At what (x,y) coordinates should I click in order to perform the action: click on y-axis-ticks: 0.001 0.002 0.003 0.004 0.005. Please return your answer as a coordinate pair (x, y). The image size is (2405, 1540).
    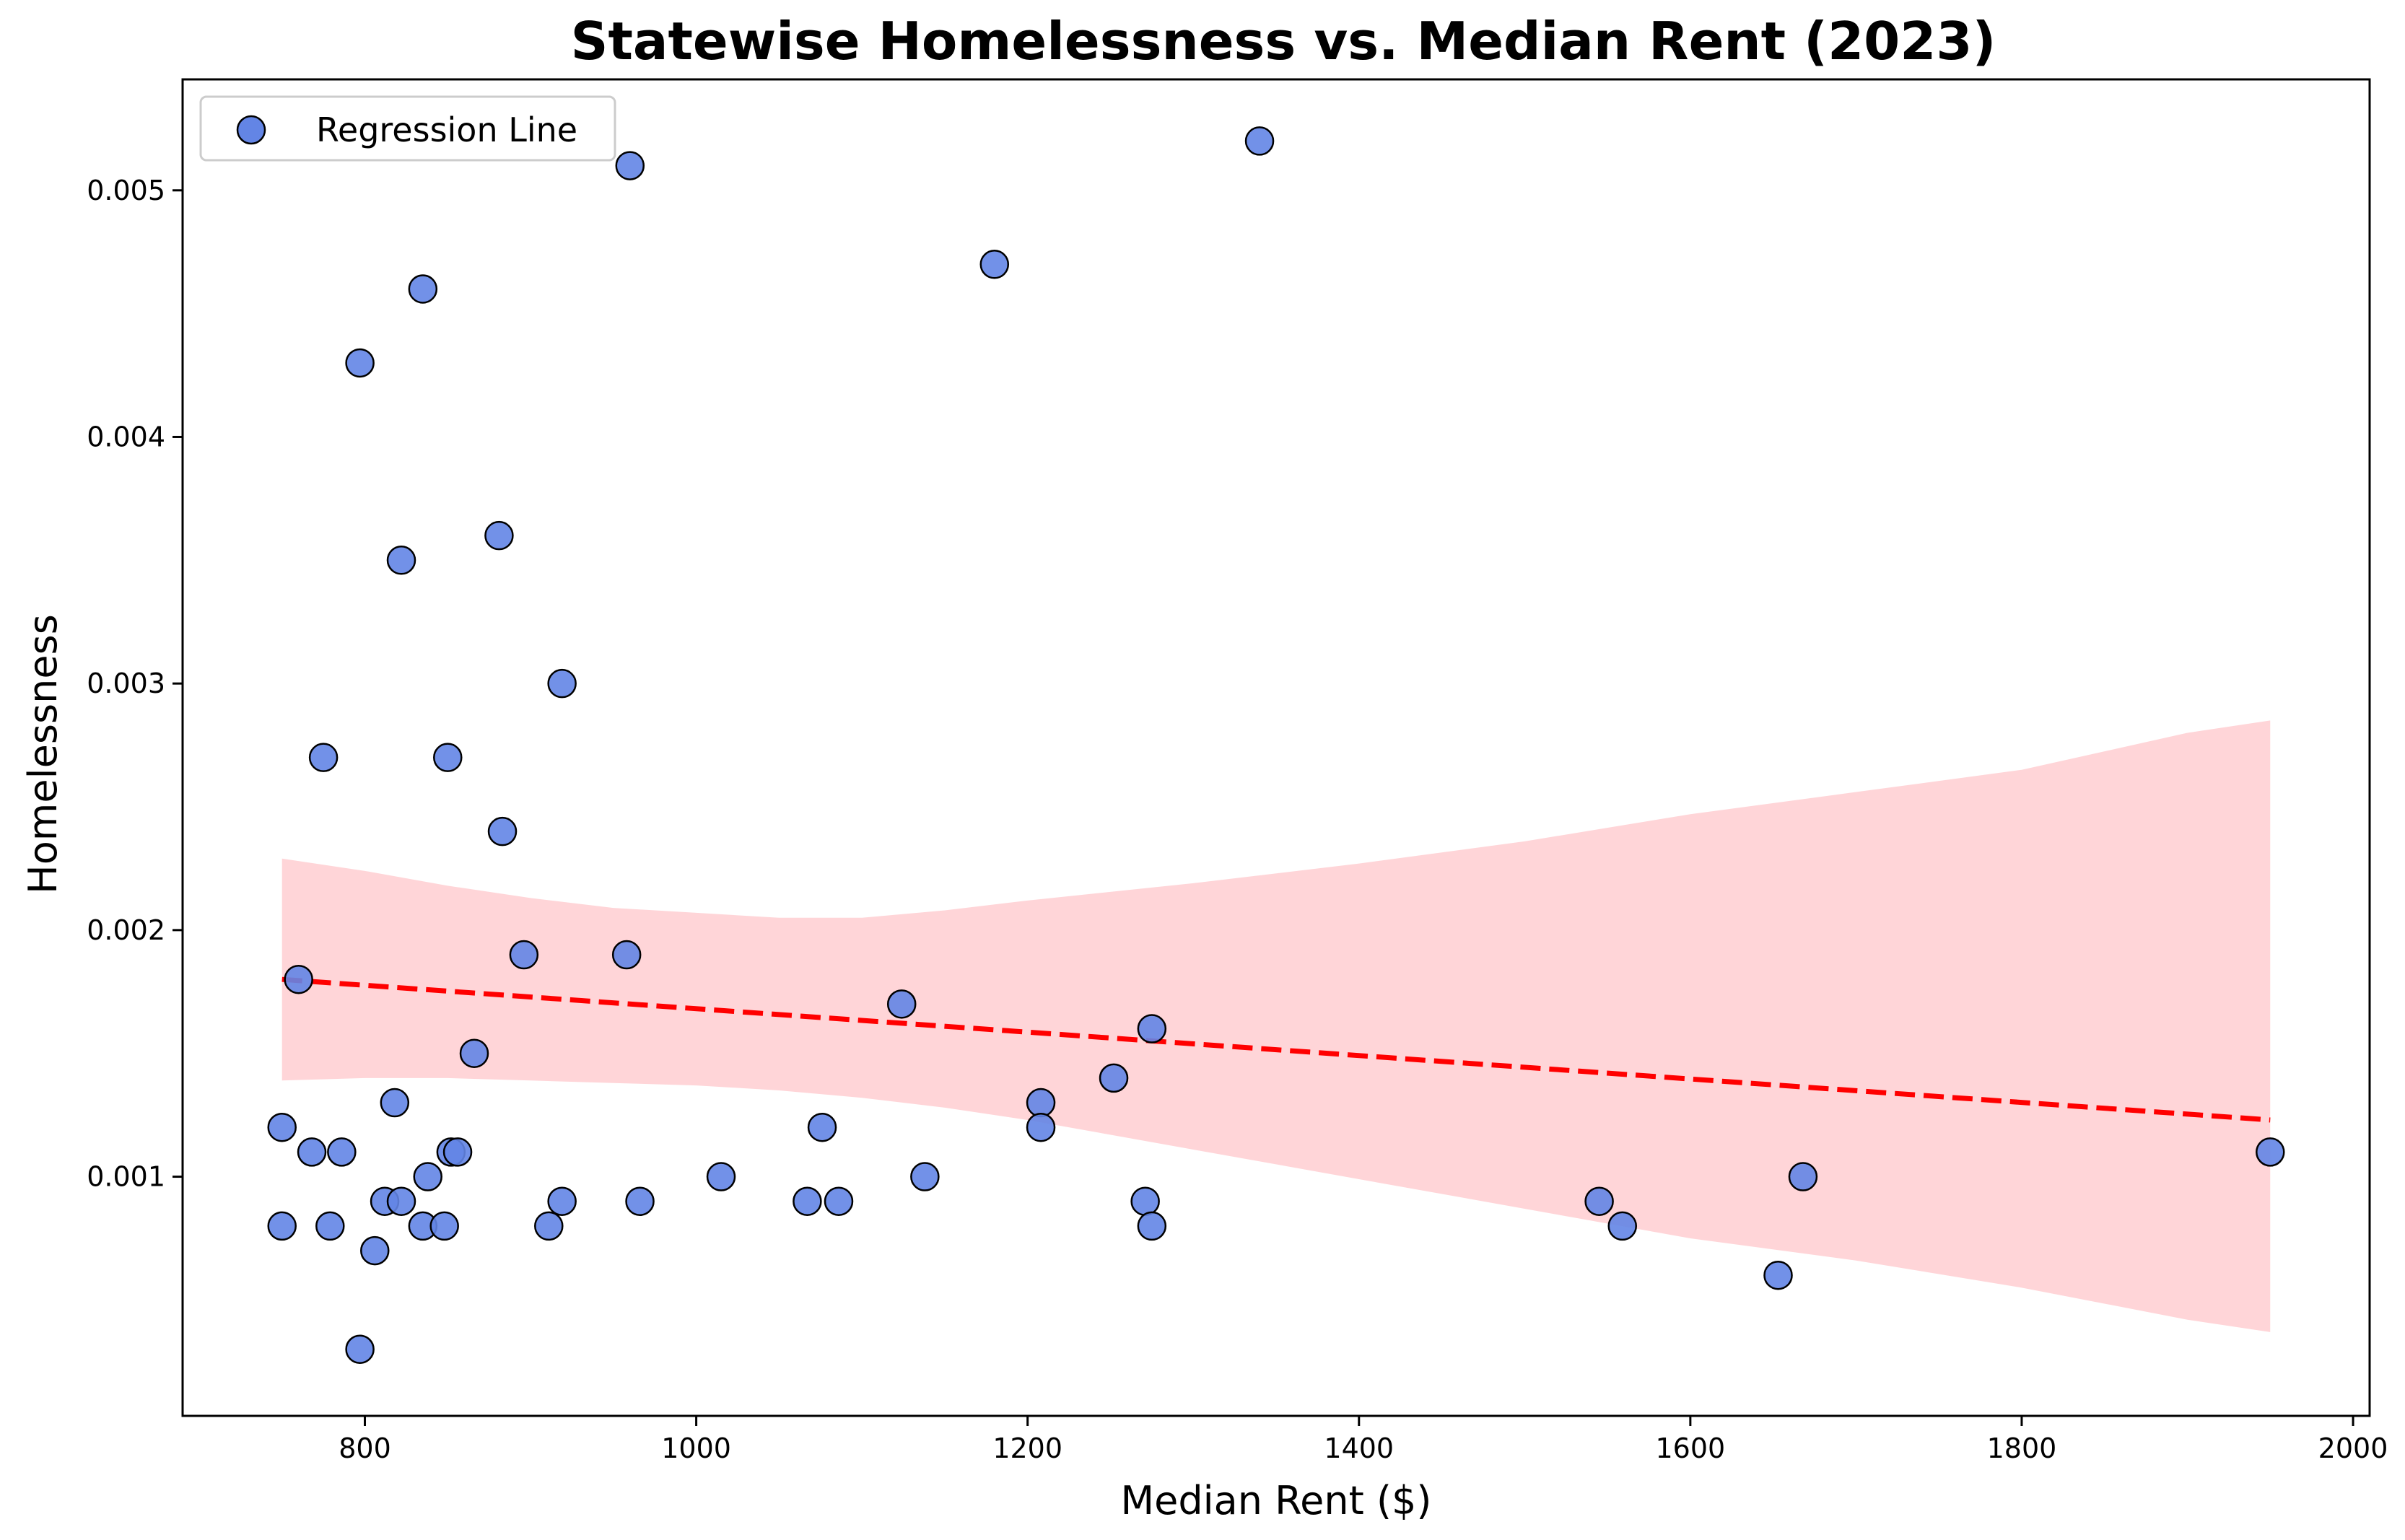
    Looking at the image, I should click on (135, 684).